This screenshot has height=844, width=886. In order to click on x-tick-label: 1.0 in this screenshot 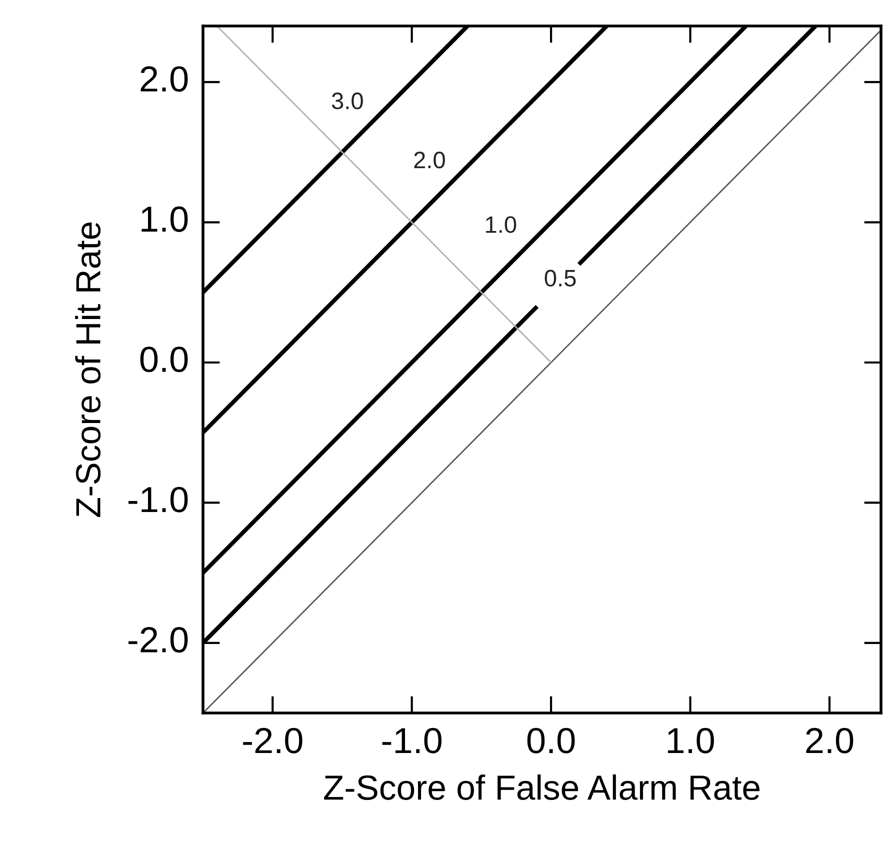, I will do `click(691, 741)`.